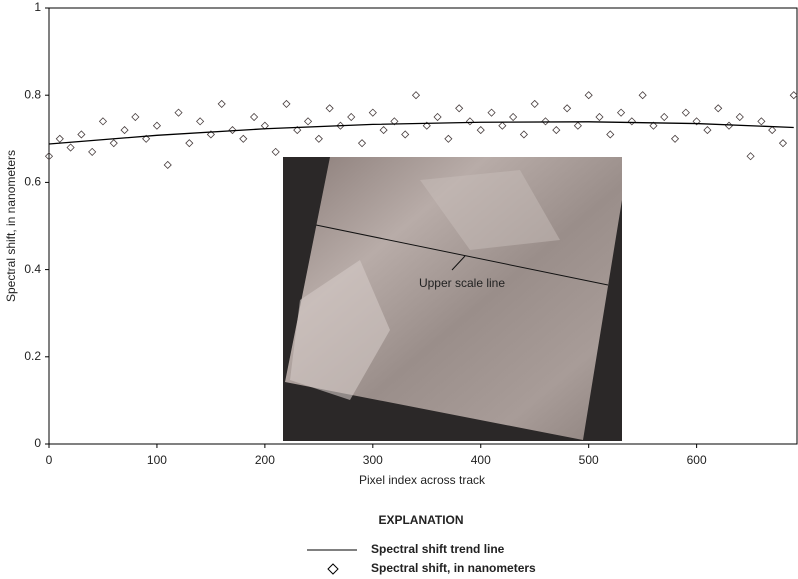  Describe the element at coordinates (37, 7) in the screenshot. I see `y-tick-label: 1` at that location.